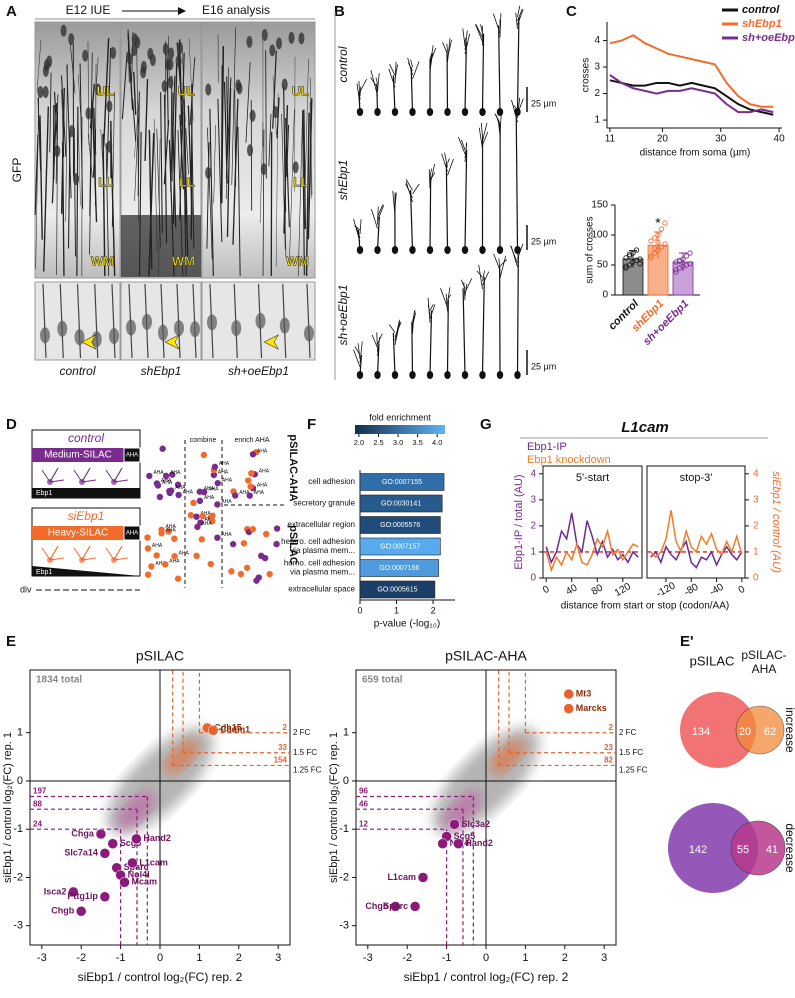  Describe the element at coordinates (486, 424) in the screenshot. I see `panel-label: G` at that location.